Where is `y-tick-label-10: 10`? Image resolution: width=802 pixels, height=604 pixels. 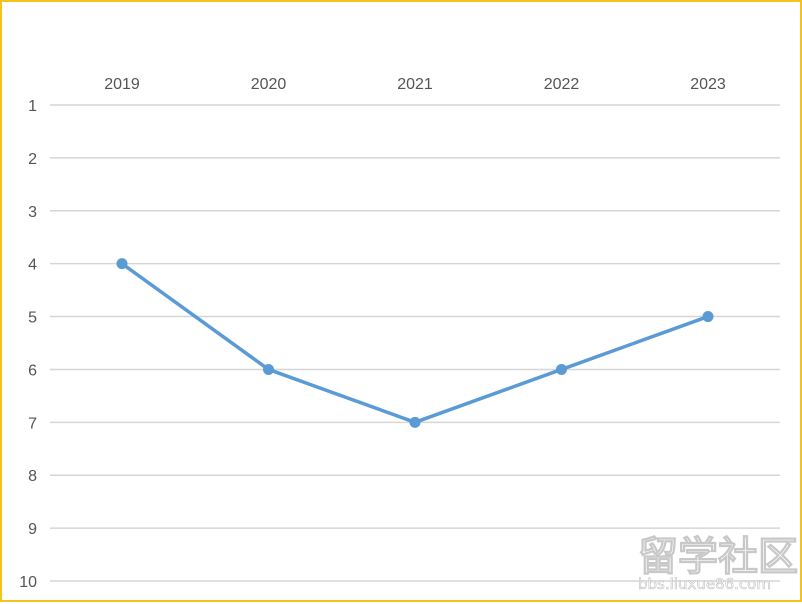
y-tick-label-10: 10 is located at coordinates (28, 582).